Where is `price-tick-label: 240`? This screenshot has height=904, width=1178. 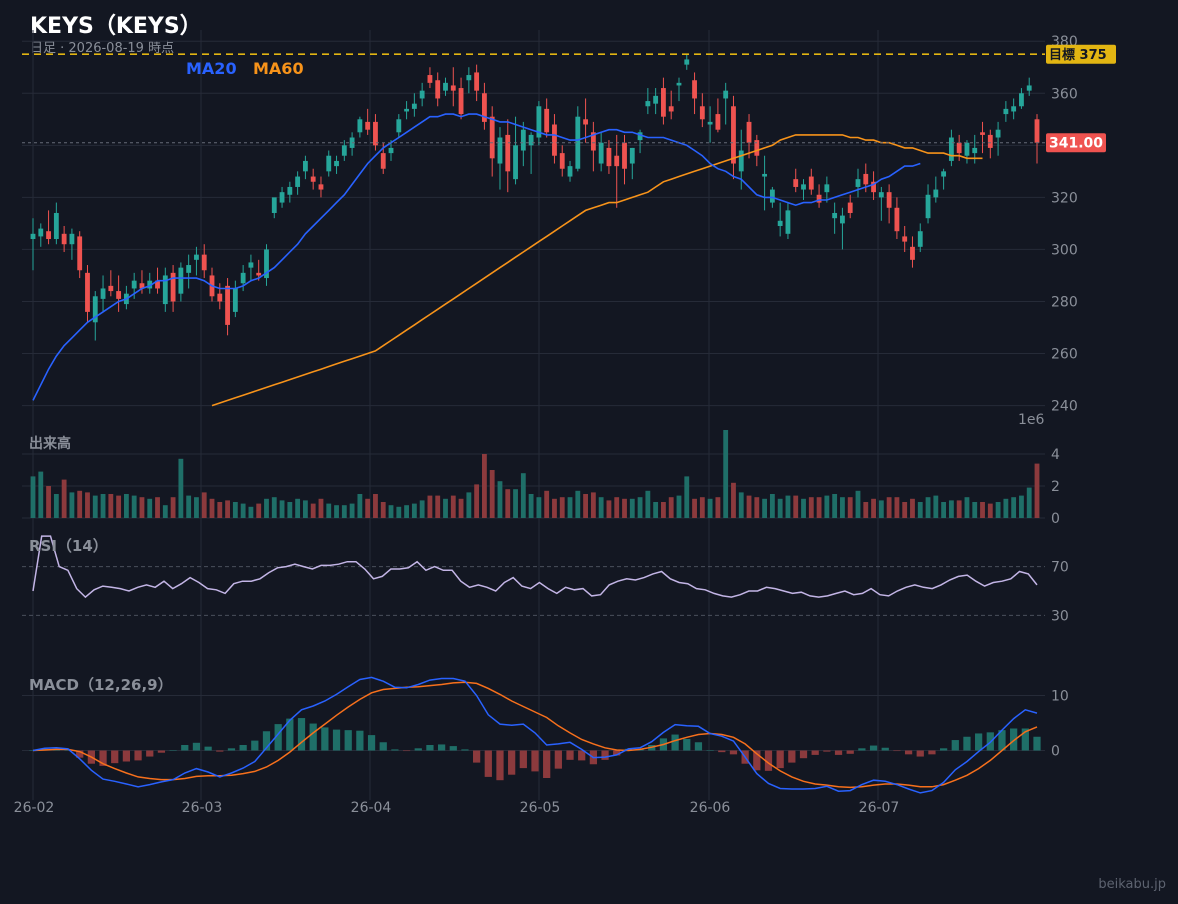 price-tick-label: 240 is located at coordinates (1064, 407).